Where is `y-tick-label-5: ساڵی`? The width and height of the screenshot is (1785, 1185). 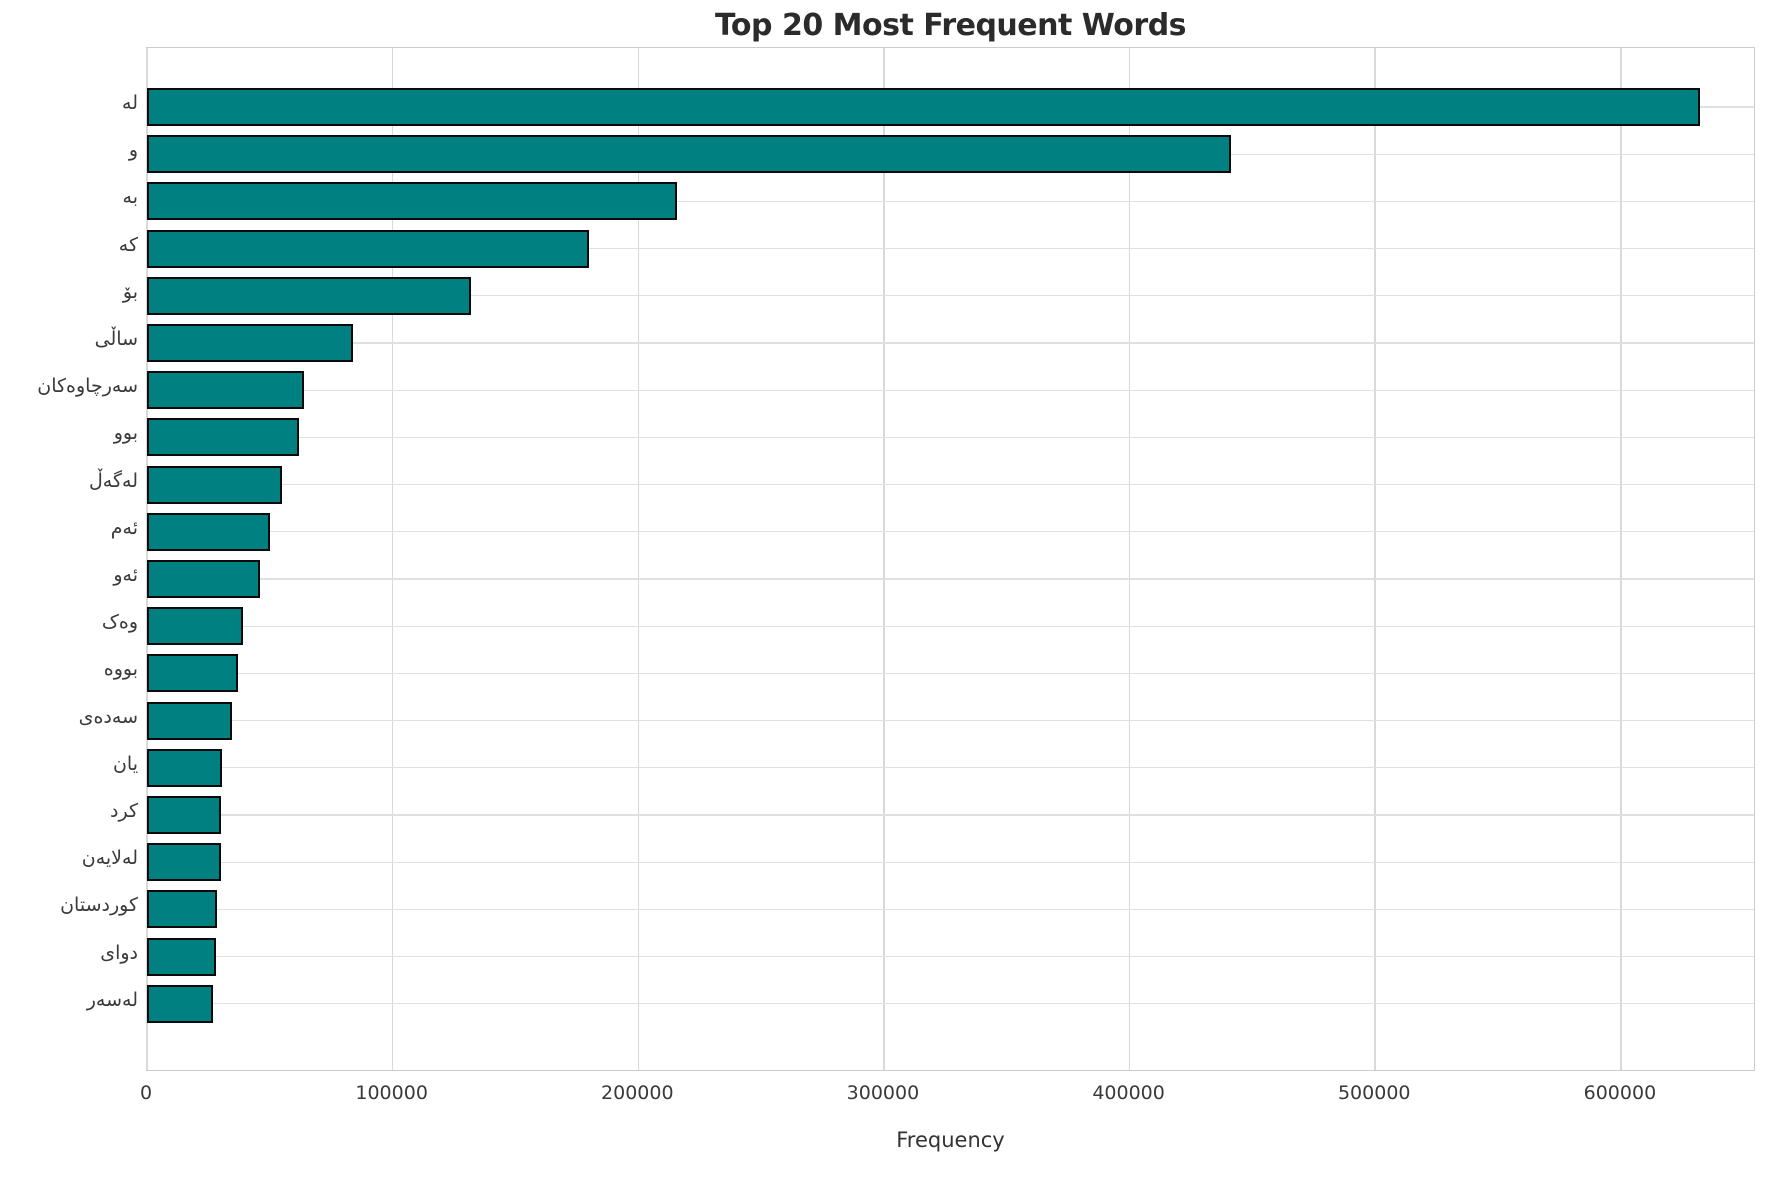 y-tick-label-5: ساڵی is located at coordinates (116, 339).